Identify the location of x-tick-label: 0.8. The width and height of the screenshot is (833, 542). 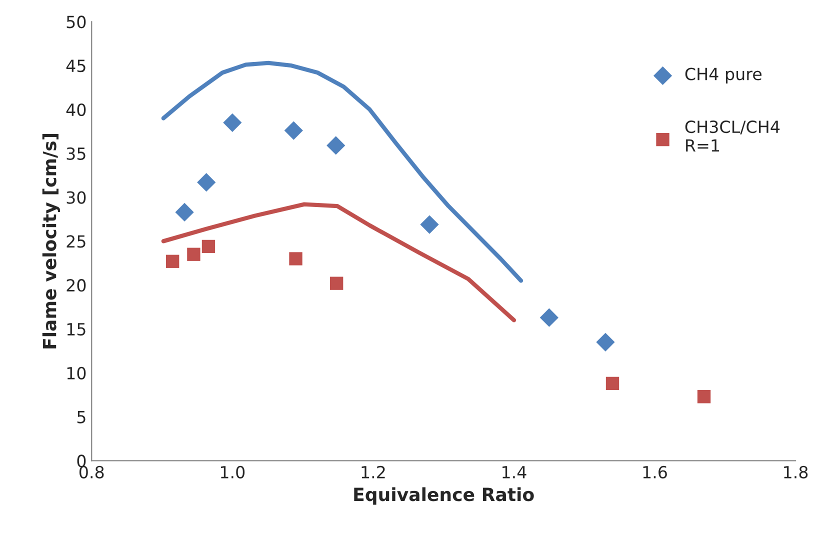
(91, 472).